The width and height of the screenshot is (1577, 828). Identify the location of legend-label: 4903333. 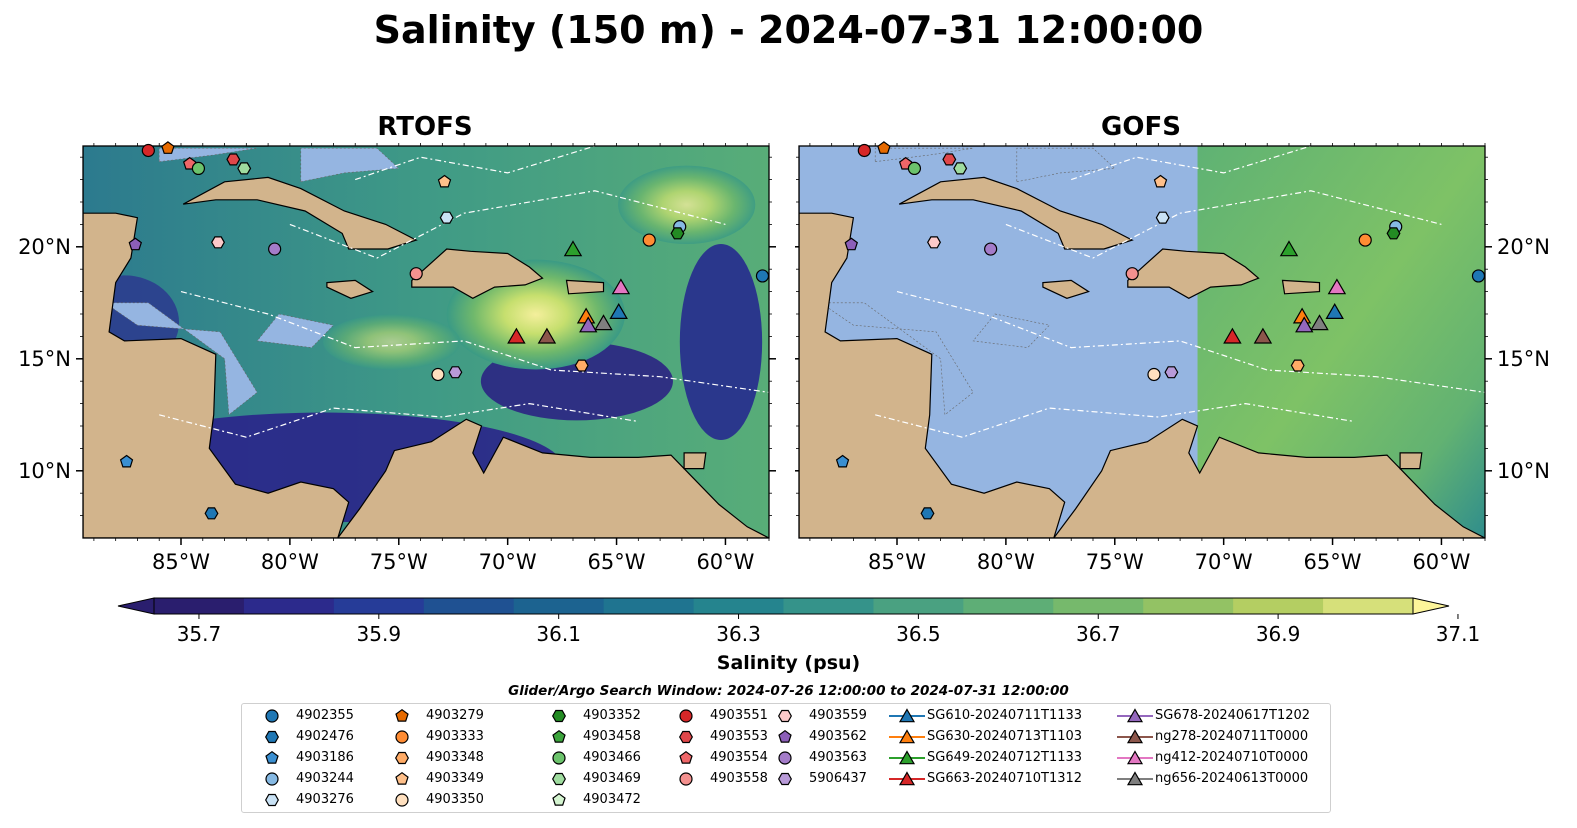
(455, 736).